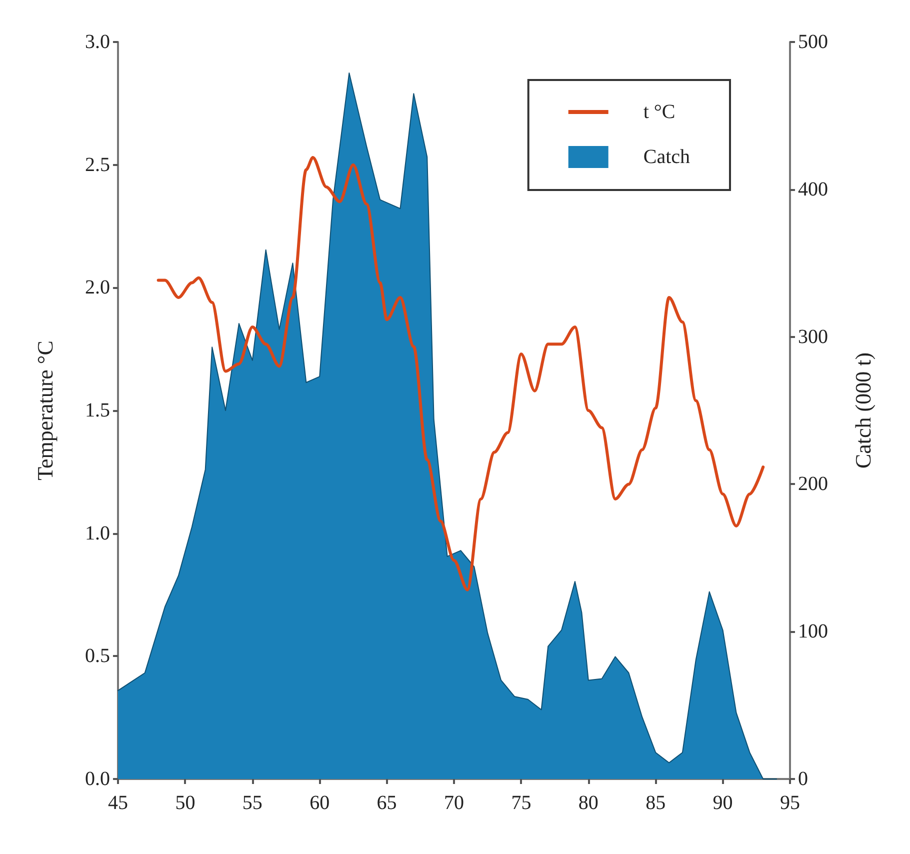 This screenshot has width=910, height=854. I want to click on y-tick-label: 3.0, so click(97, 42).